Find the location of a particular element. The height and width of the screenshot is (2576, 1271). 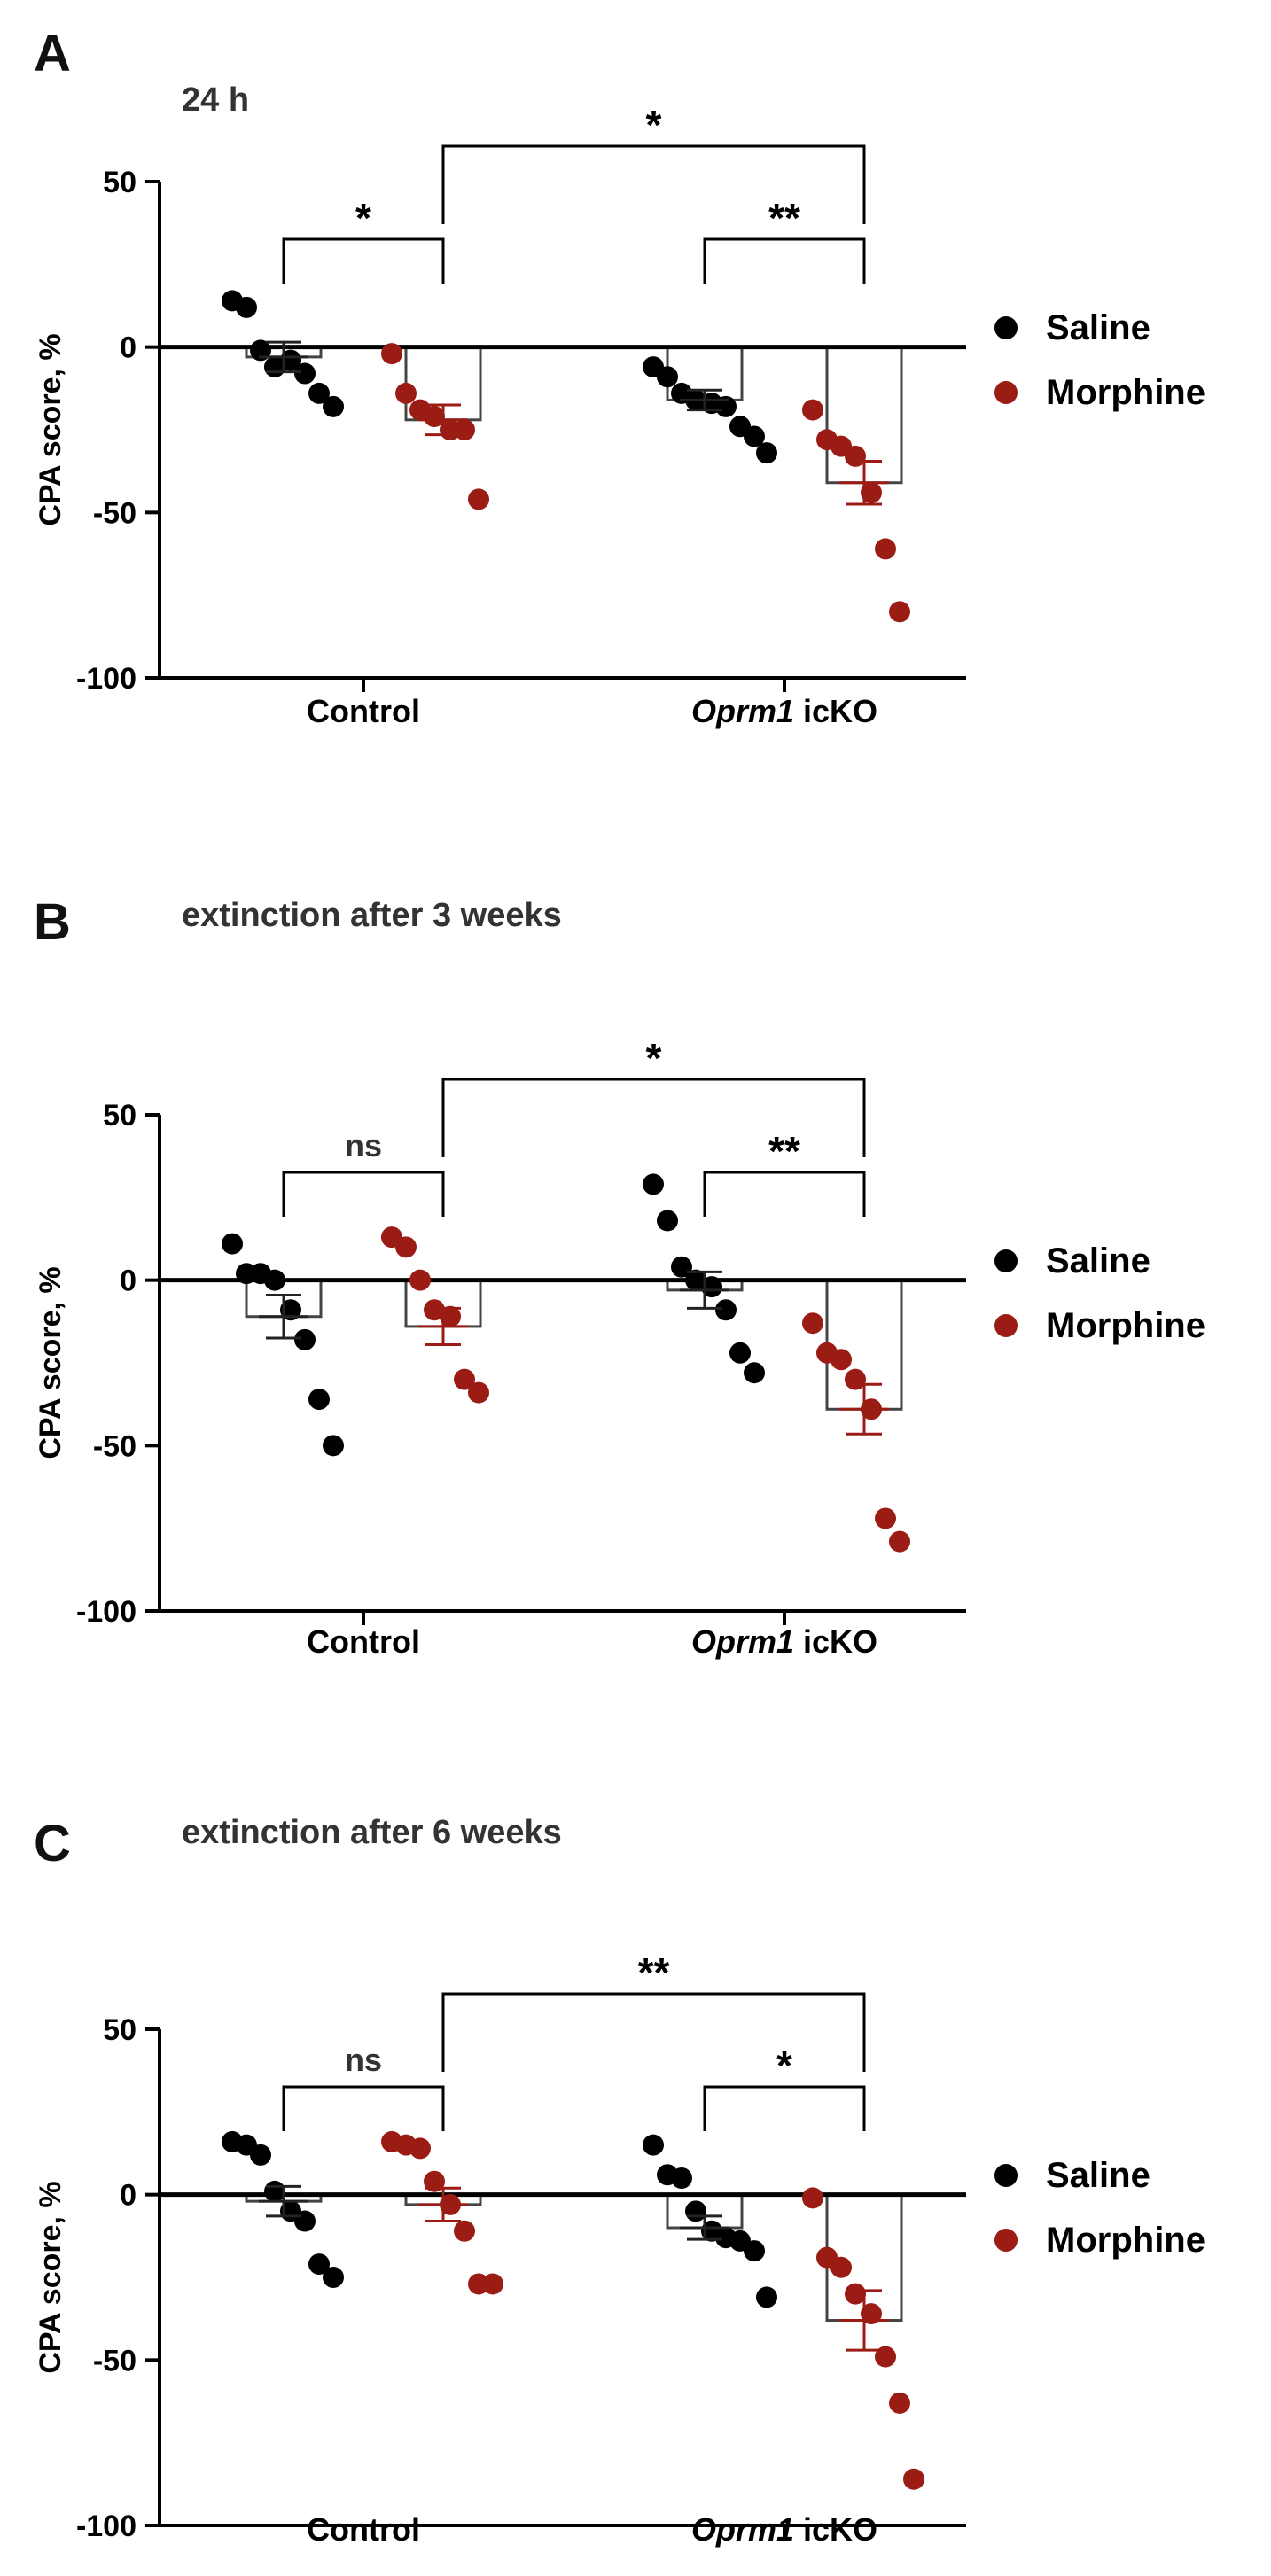

panel-label: A is located at coordinates (52, 54).